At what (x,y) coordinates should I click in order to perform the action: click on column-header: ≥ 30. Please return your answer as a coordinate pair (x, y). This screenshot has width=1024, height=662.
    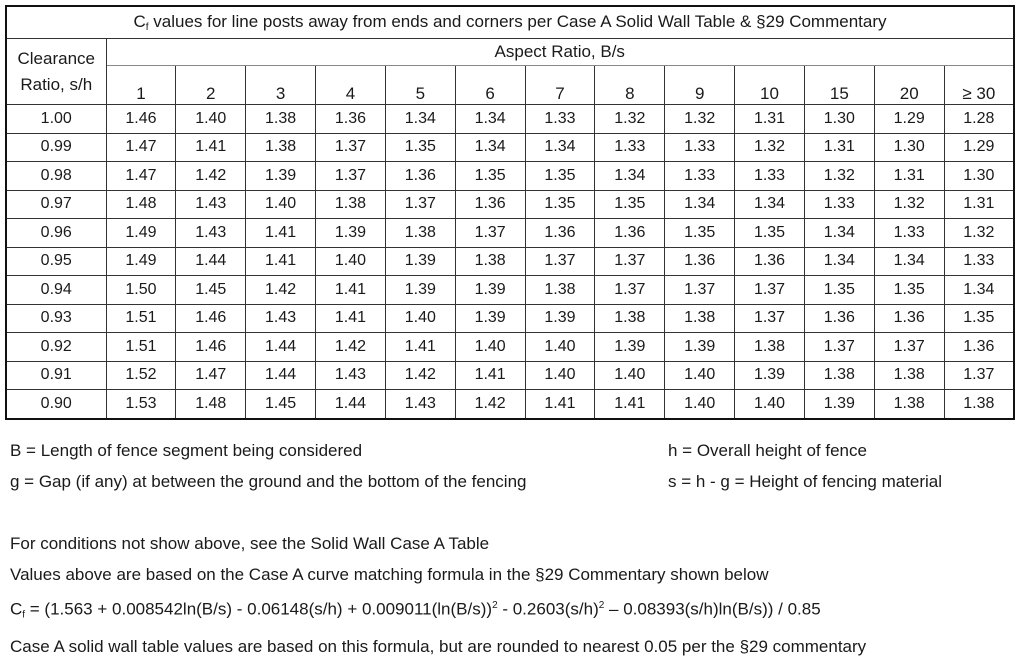
    Looking at the image, I should click on (979, 85).